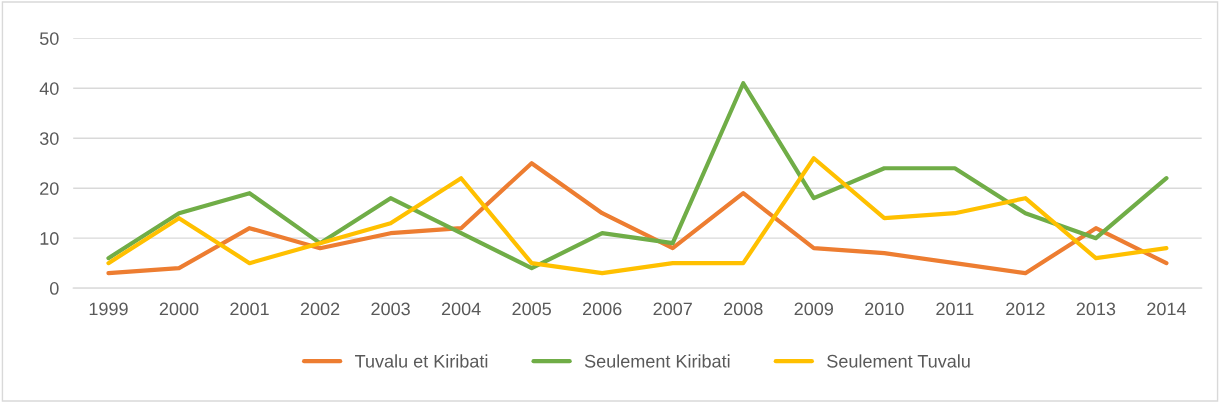 The height and width of the screenshot is (403, 1220). What do you see at coordinates (390, 309) in the screenshot?
I see `x-tick-label: 2003` at bounding box center [390, 309].